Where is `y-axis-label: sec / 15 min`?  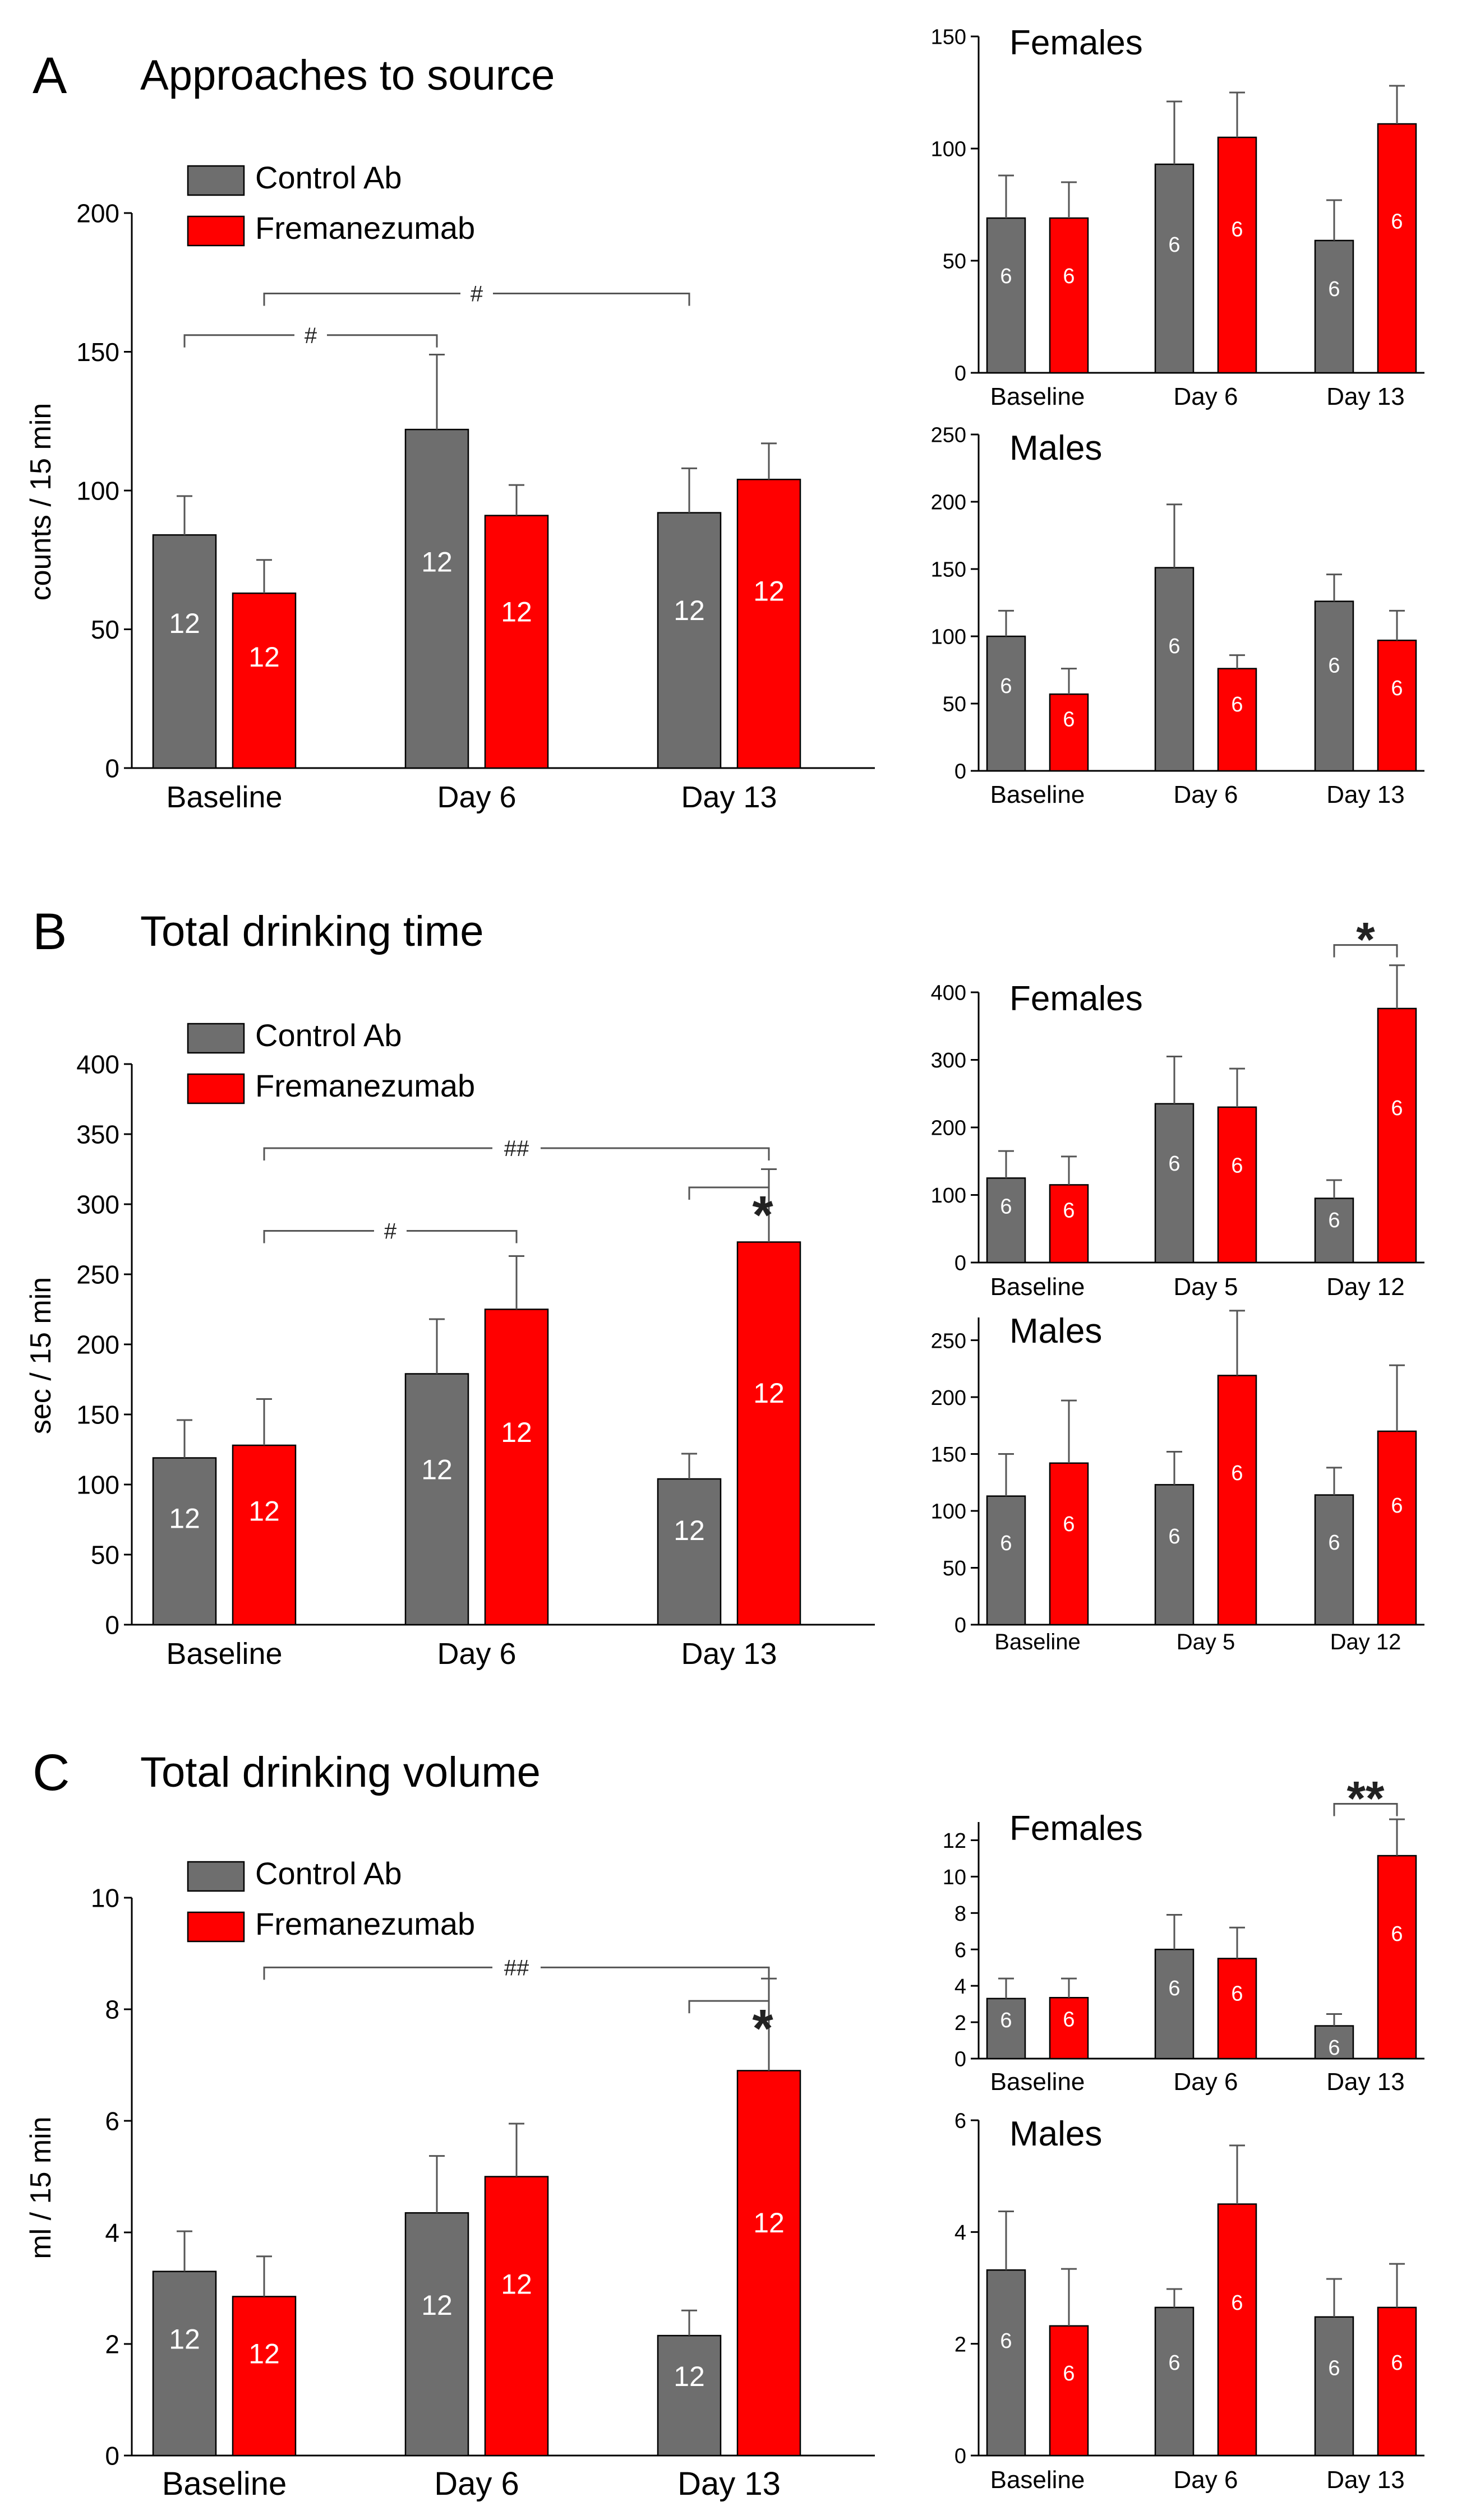
y-axis-label: sec / 15 min is located at coordinates (41, 1355).